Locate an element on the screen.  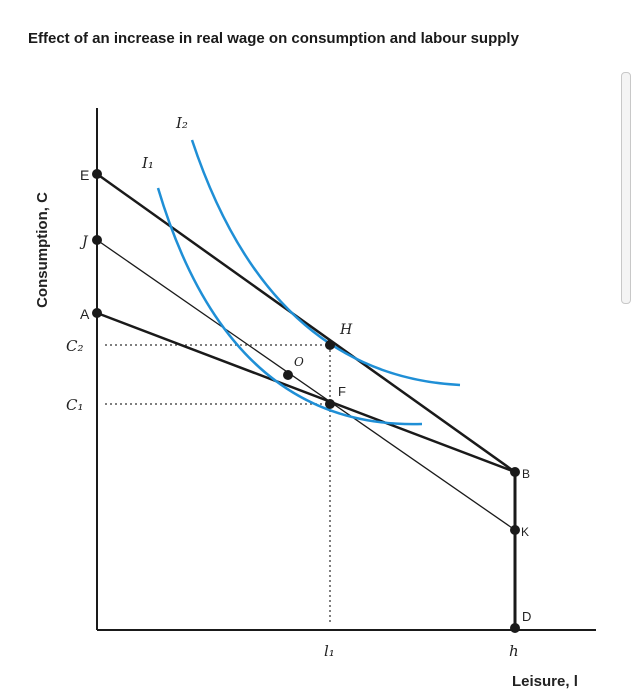
point-h-marker is located at coordinates (330, 345).